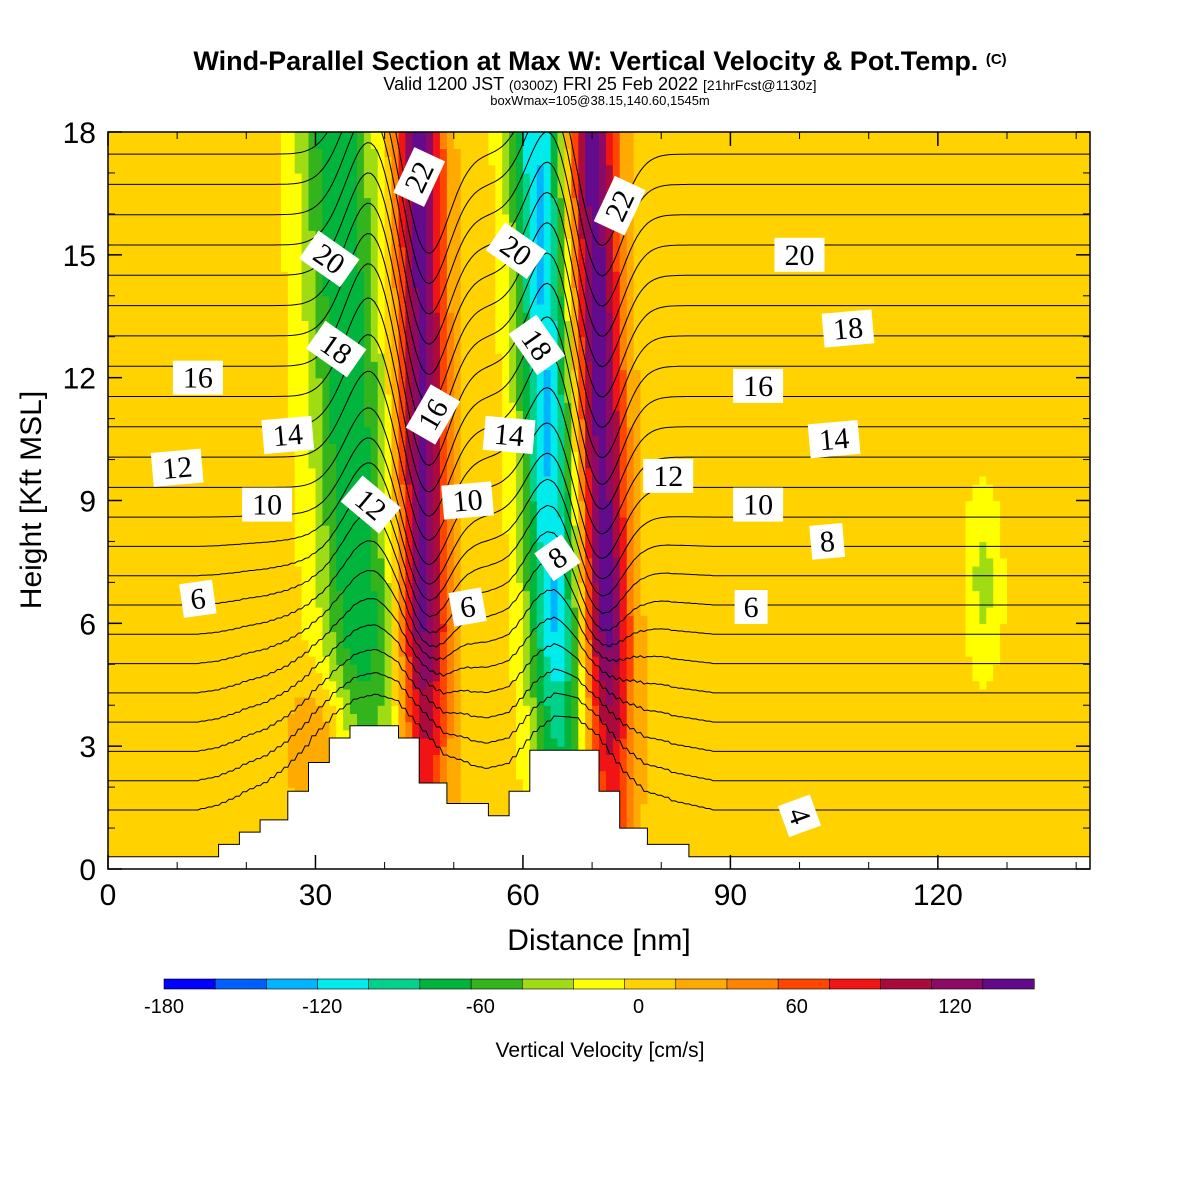 The width and height of the screenshot is (1200, 1200). What do you see at coordinates (938, 895) in the screenshot?
I see `x-tick-label: 120` at bounding box center [938, 895].